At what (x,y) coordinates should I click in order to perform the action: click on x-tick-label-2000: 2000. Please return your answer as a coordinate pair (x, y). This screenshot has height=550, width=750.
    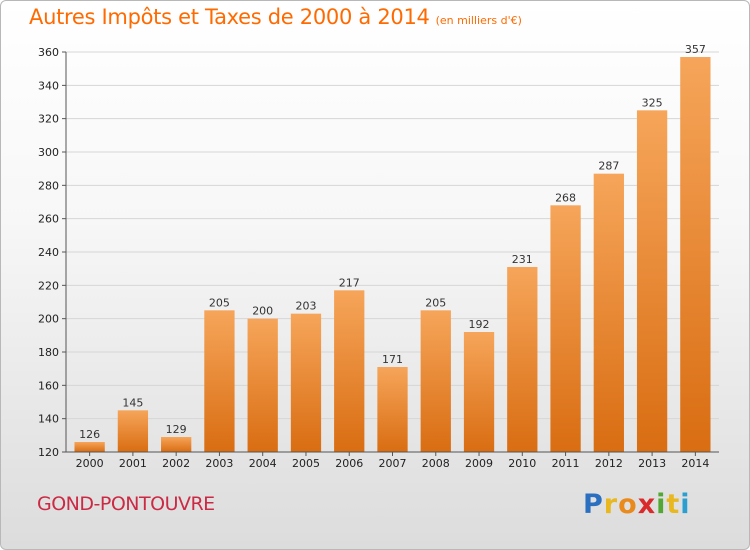
    Looking at the image, I should click on (90, 463).